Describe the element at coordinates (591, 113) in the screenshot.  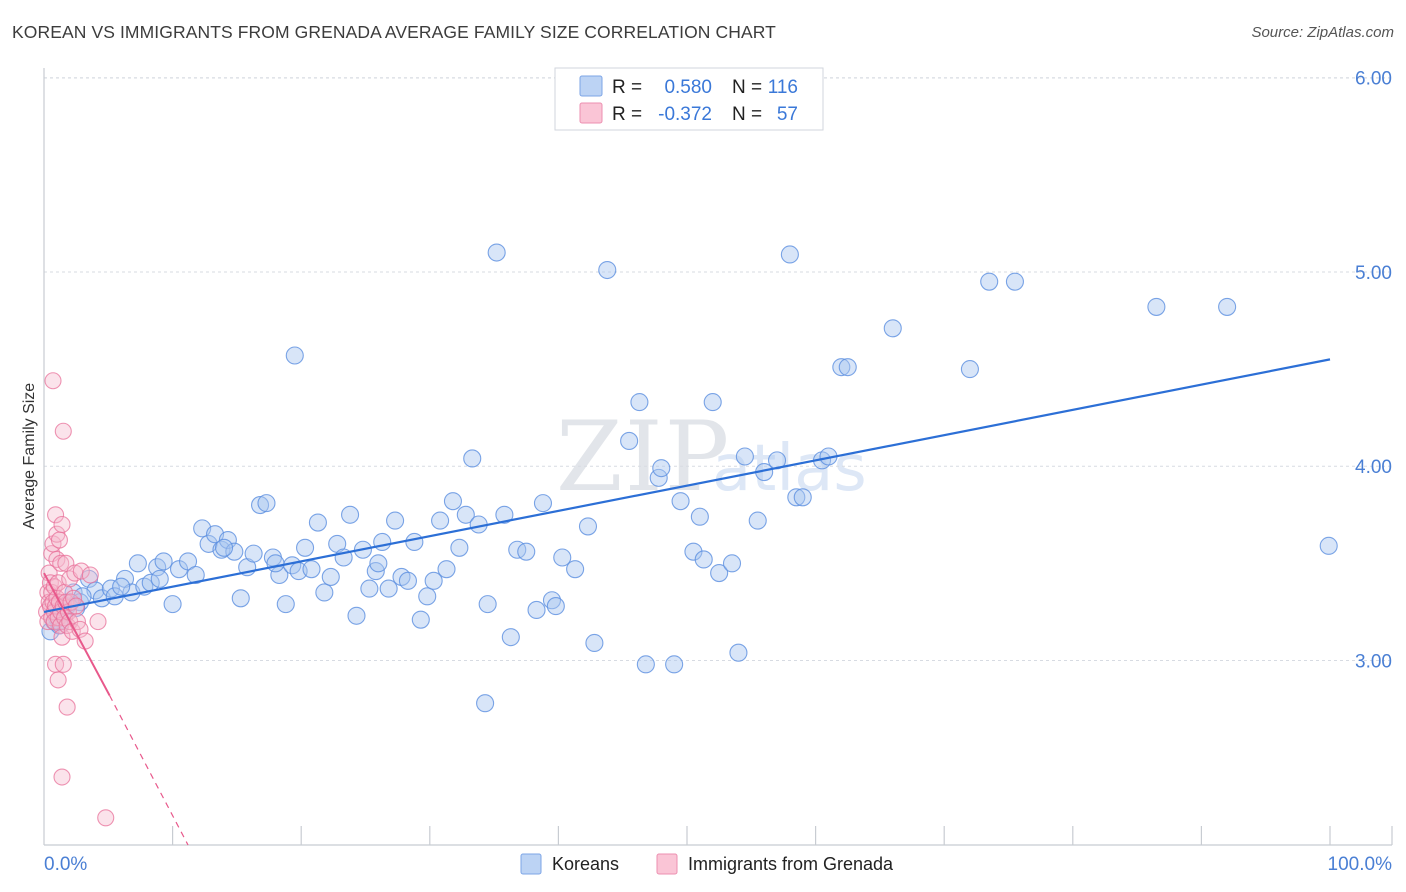
I see `legend-swatch-grenada` at that location.